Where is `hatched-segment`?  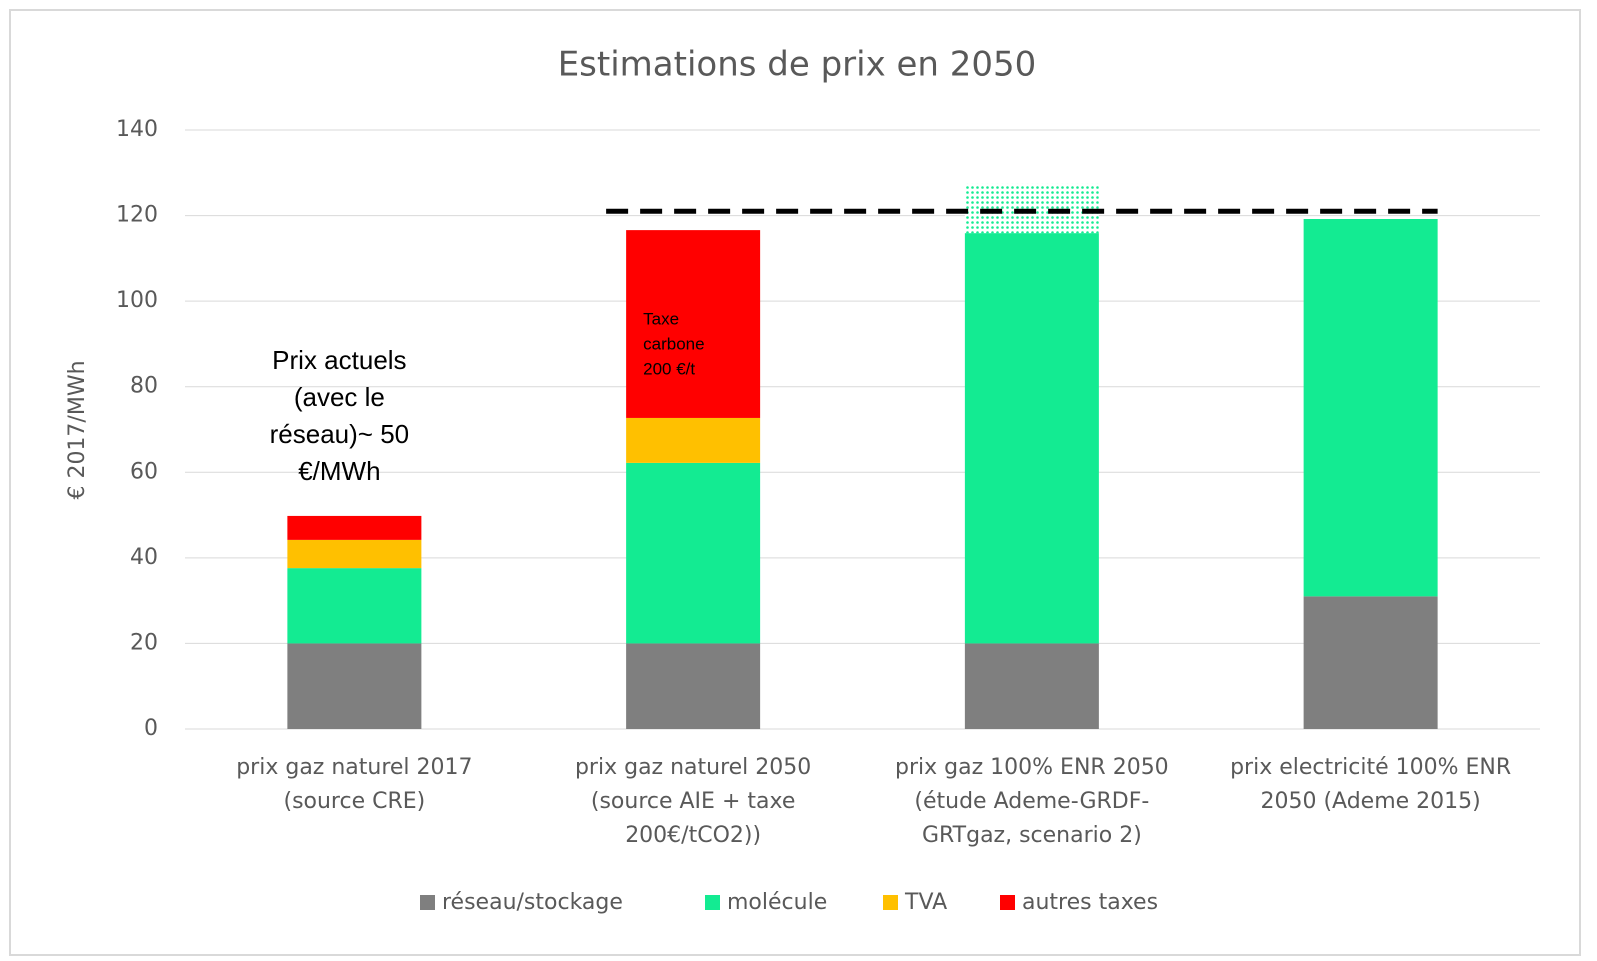 hatched-segment is located at coordinates (1031, 208).